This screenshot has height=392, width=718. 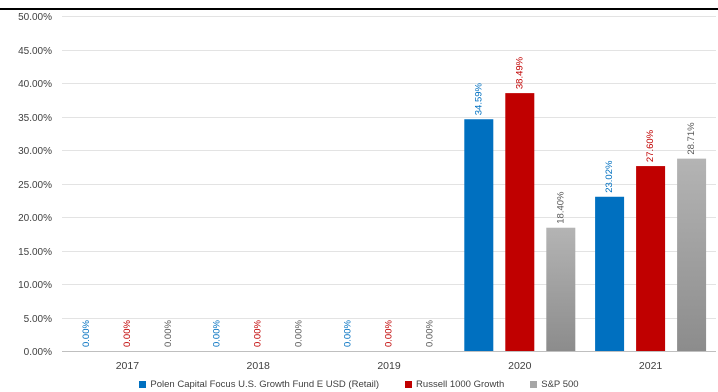 I want to click on x-category-label: 2019, so click(x=389, y=366).